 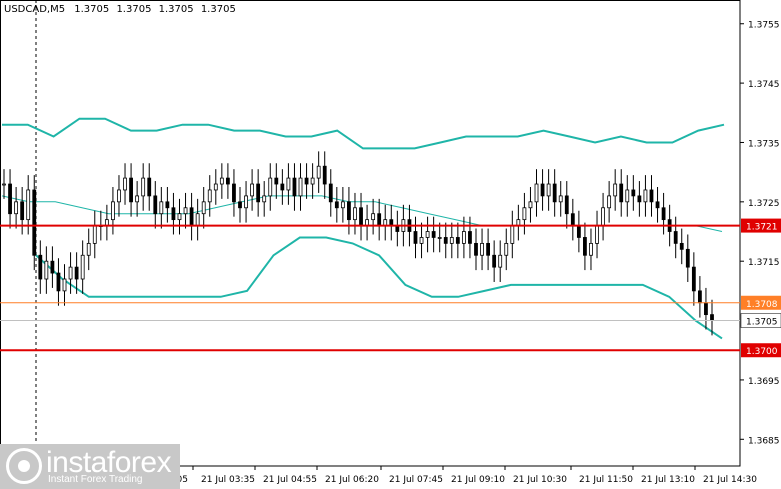 I want to click on brand-name: instaforex, so click(x=109, y=462).